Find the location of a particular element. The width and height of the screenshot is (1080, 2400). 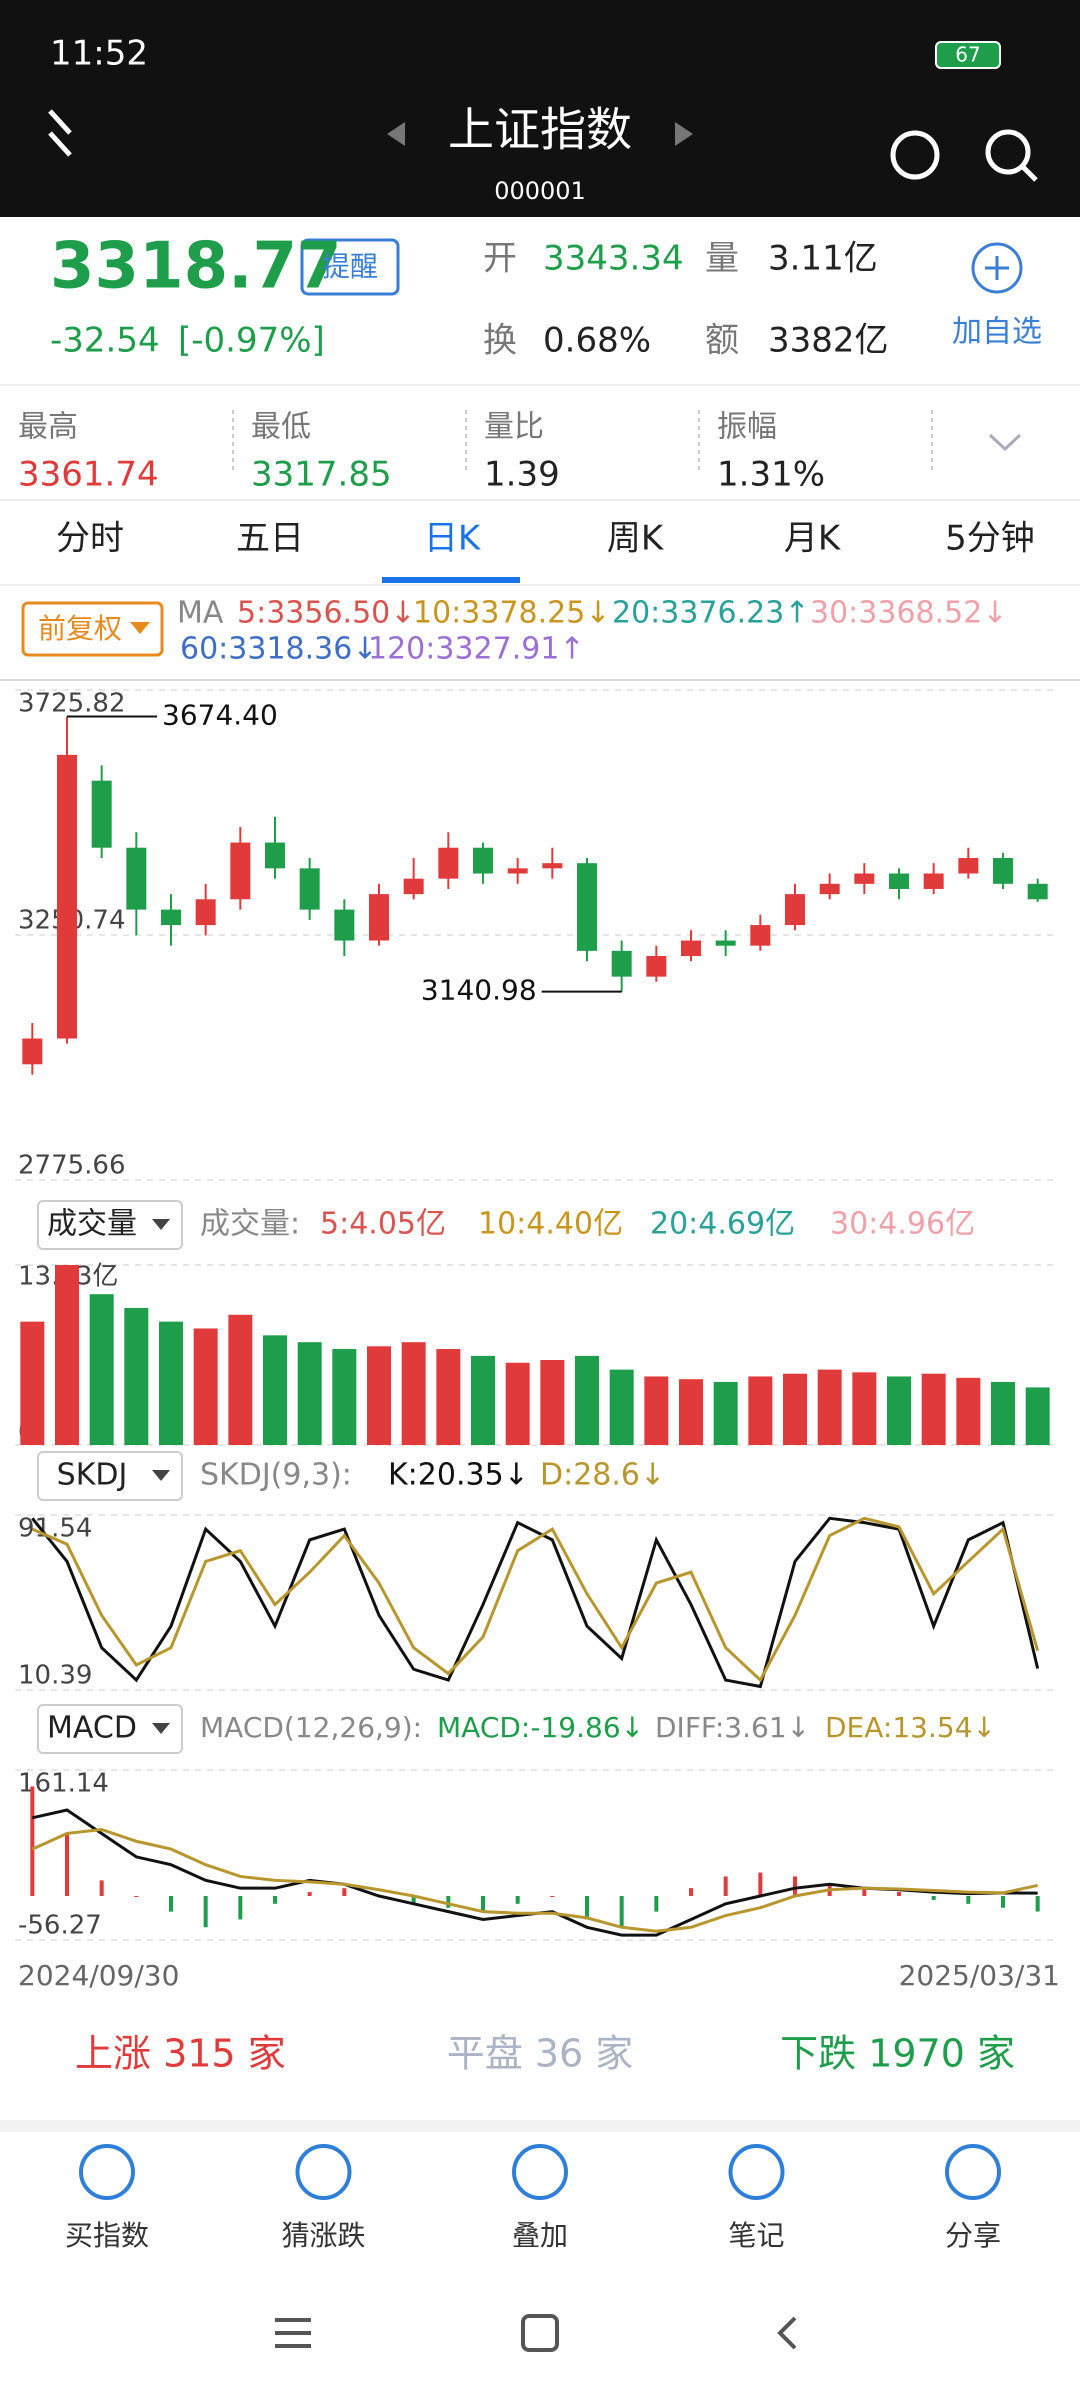

skdj-d: D:28.6↓ is located at coordinates (602, 1475).